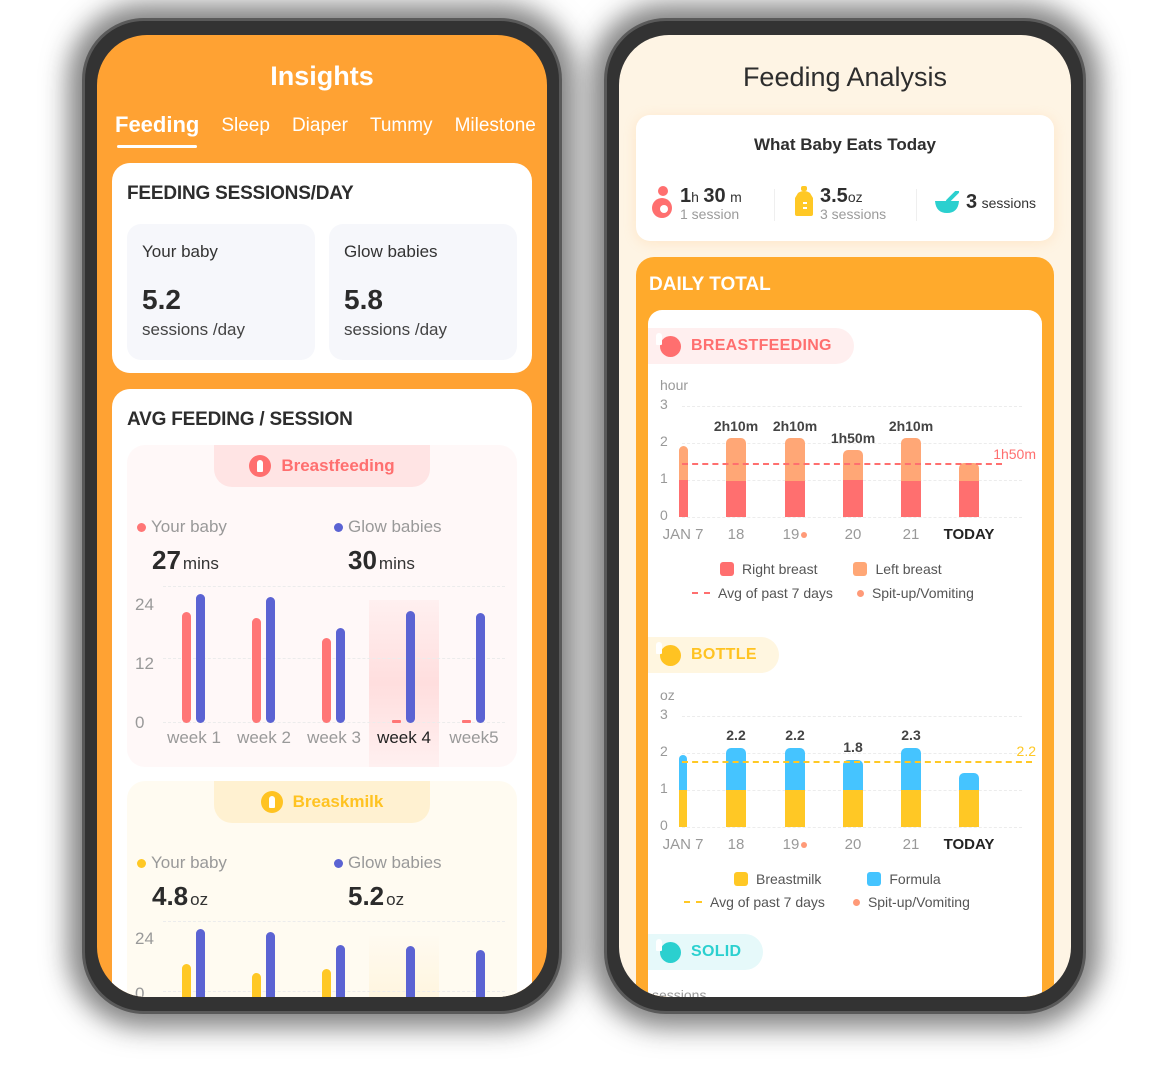  What do you see at coordinates (985, 203) in the screenshot?
I see `solid-summary: 3 sessions` at bounding box center [985, 203].